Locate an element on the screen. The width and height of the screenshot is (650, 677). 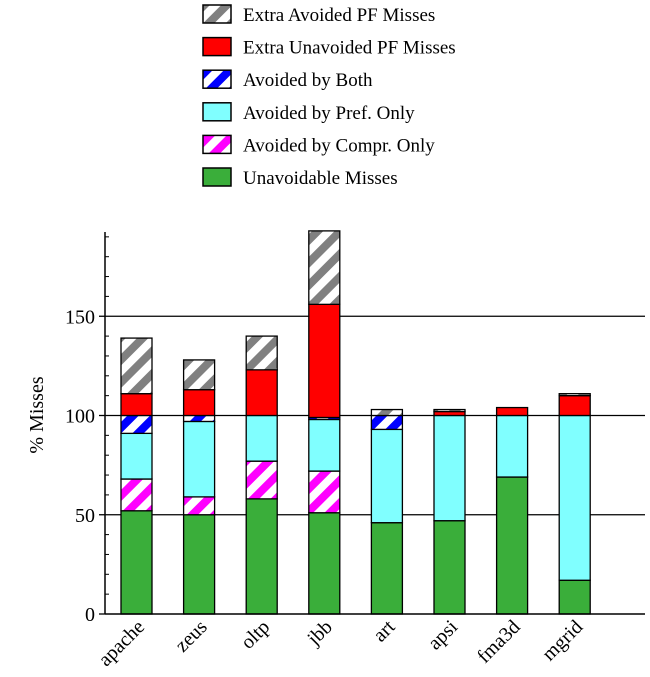
bar-fma3d is located at coordinates (512, 510).